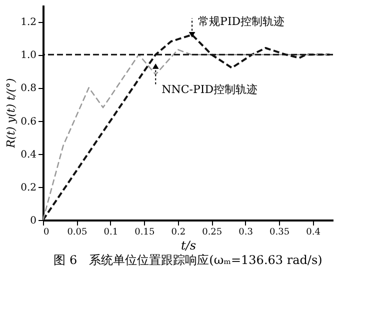  I want to click on x-tick-label: 0.05, so click(77, 233).